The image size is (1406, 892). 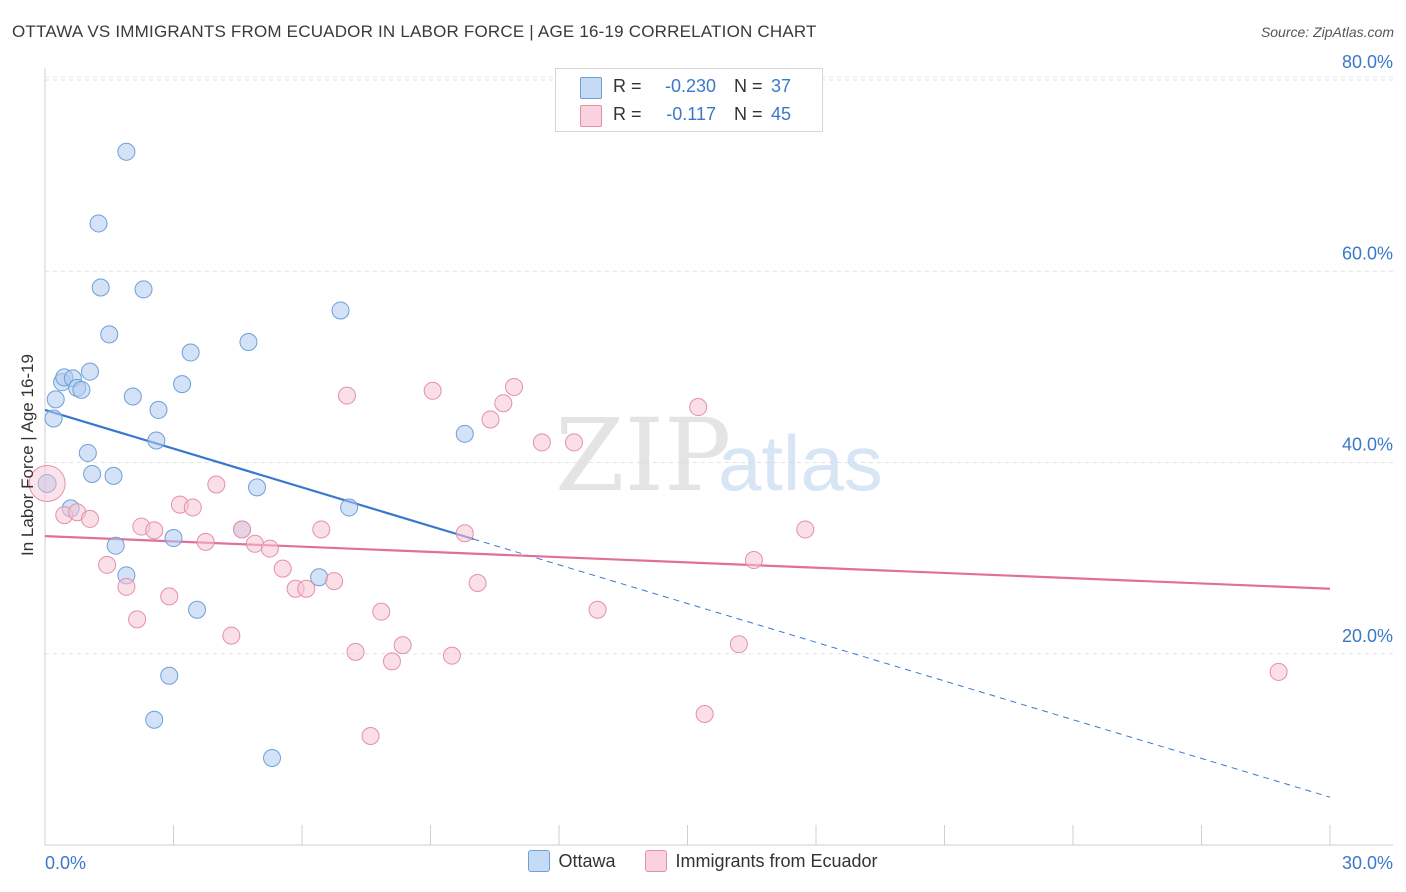 What do you see at coordinates (1367, 445) in the screenshot?
I see `y-tick-label: 40.0%` at bounding box center [1367, 445].